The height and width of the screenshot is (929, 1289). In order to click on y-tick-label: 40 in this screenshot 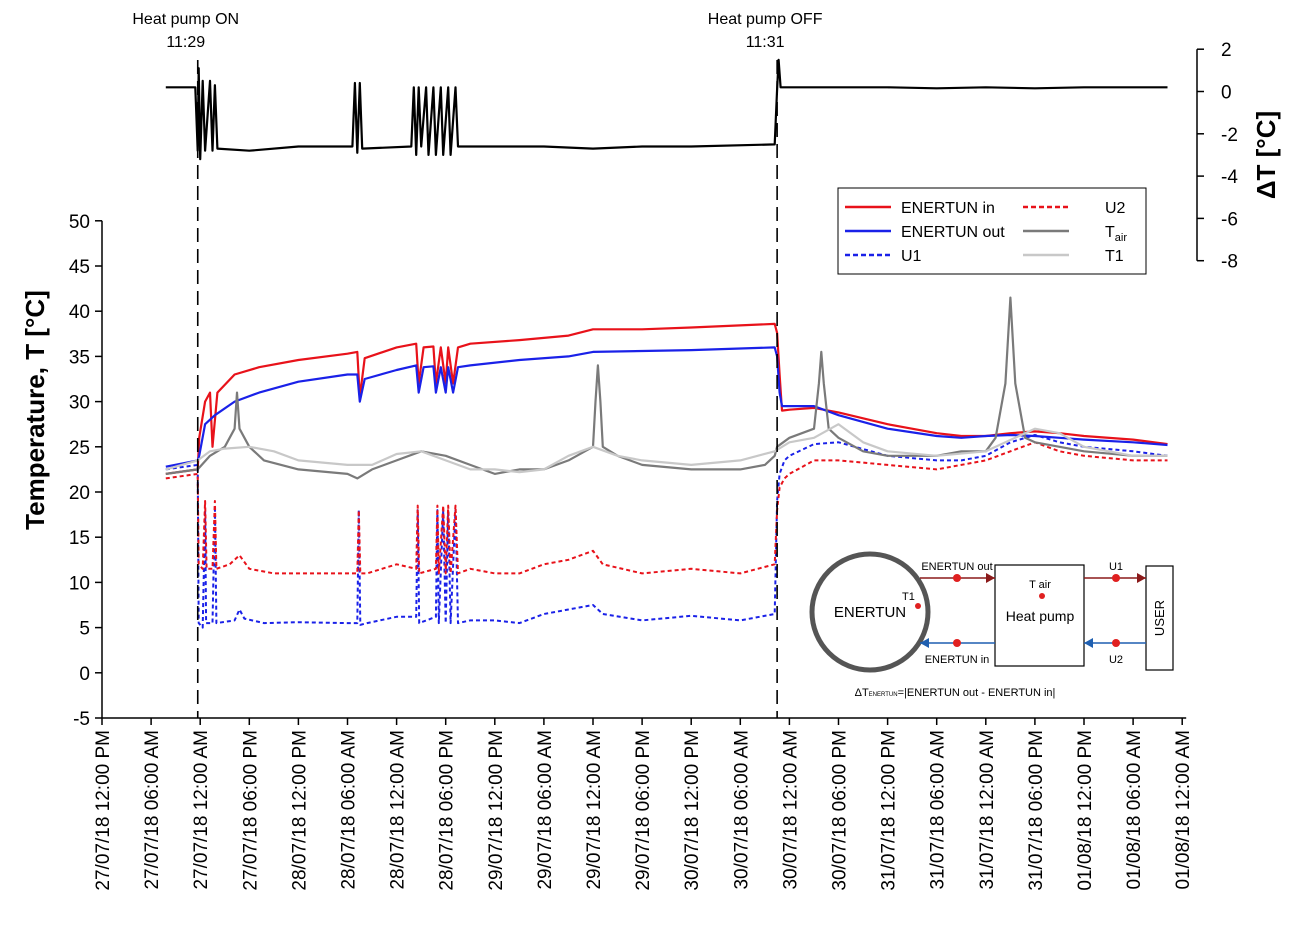, I will do `click(79, 312)`.